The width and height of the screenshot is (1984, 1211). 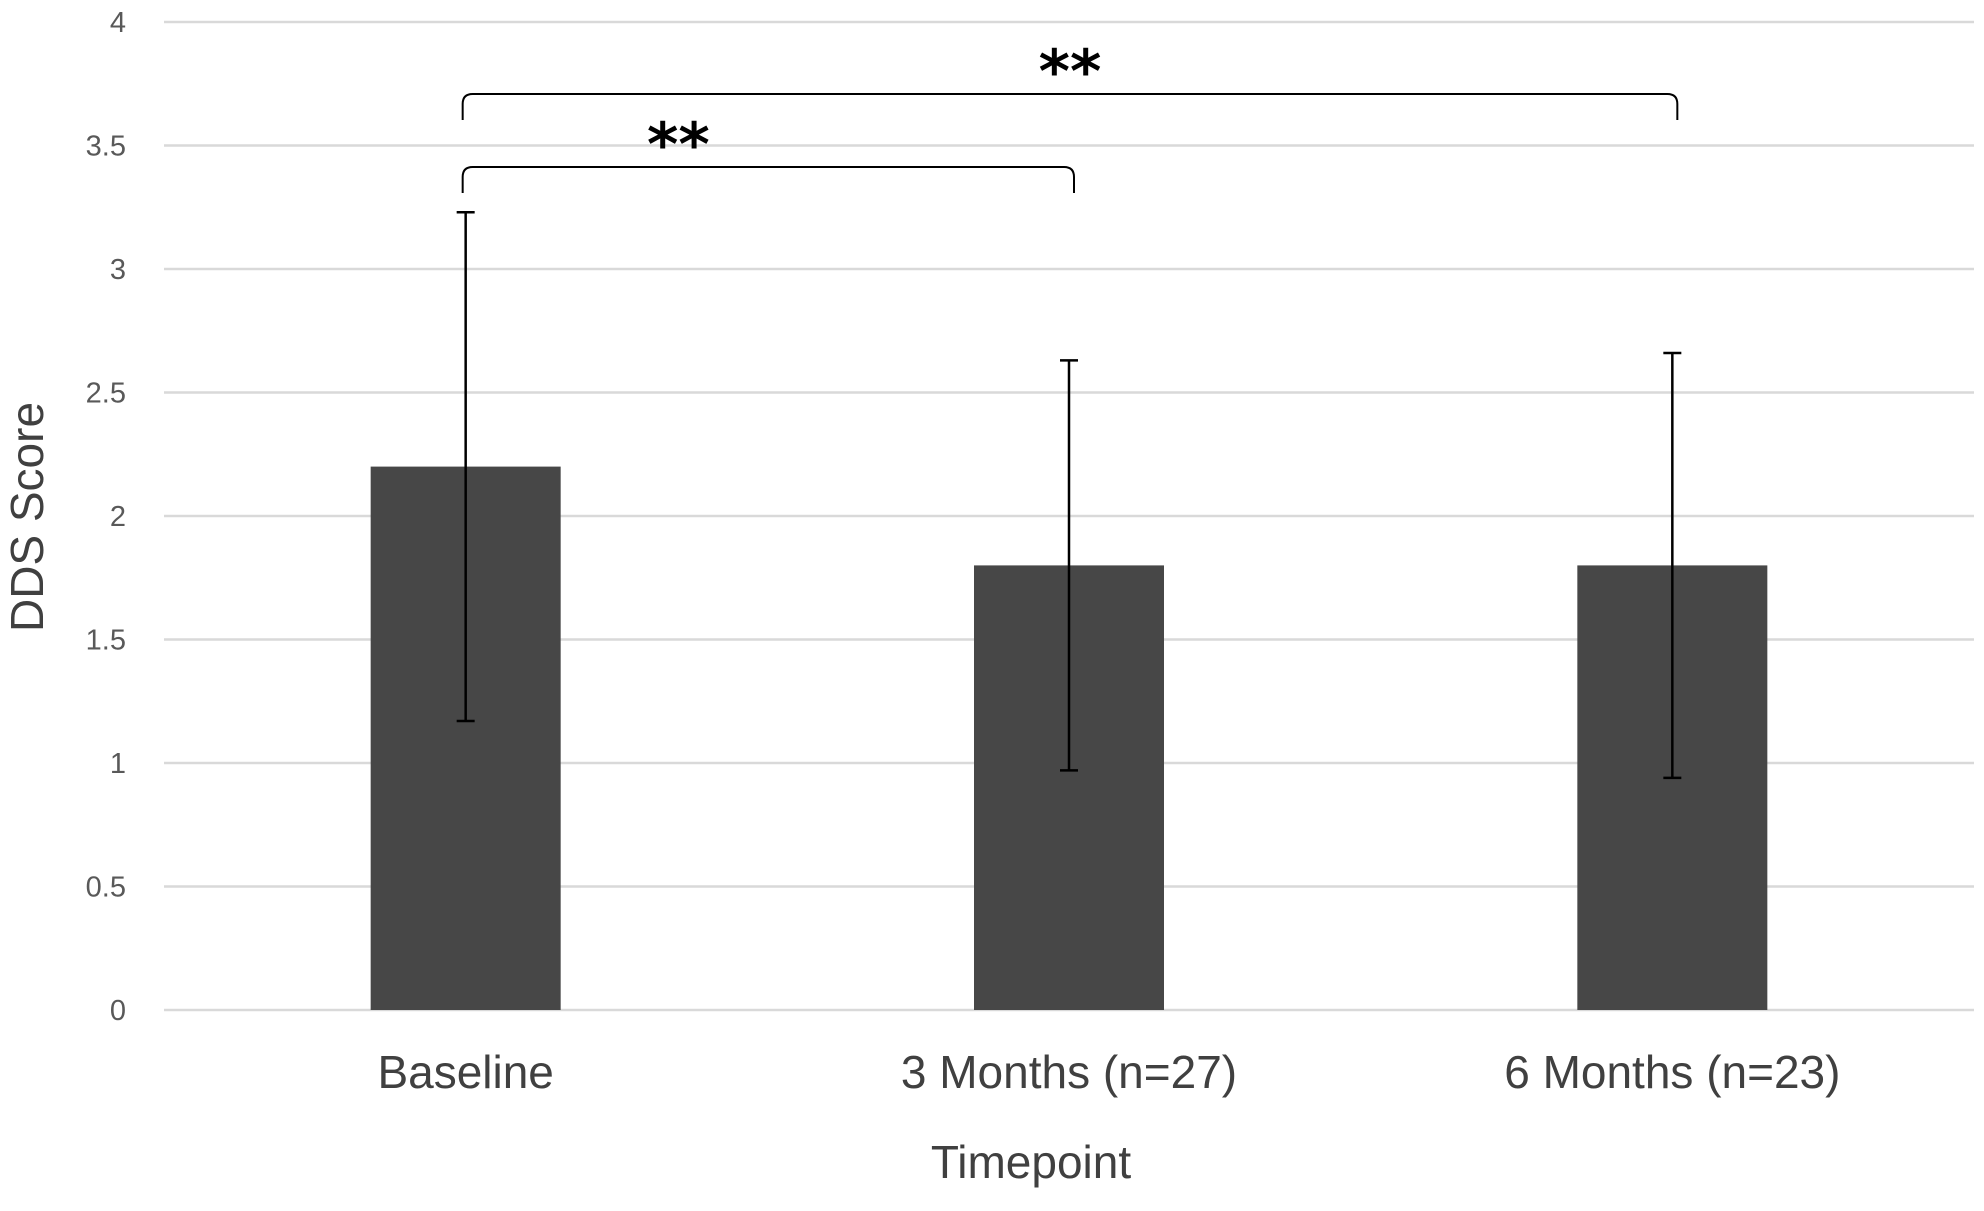 What do you see at coordinates (118, 517) in the screenshot?
I see `y-tick-label: 2` at bounding box center [118, 517].